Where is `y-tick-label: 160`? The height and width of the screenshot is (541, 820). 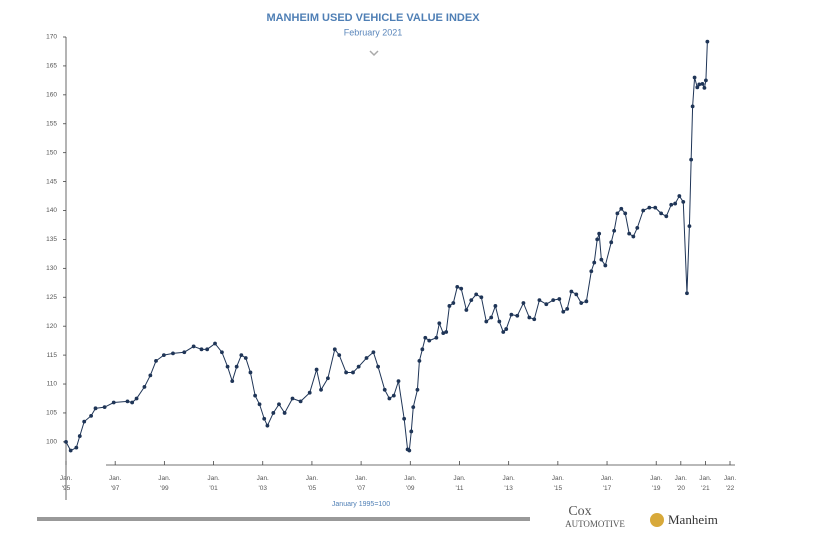 y-tick-label: 160 is located at coordinates (51, 95).